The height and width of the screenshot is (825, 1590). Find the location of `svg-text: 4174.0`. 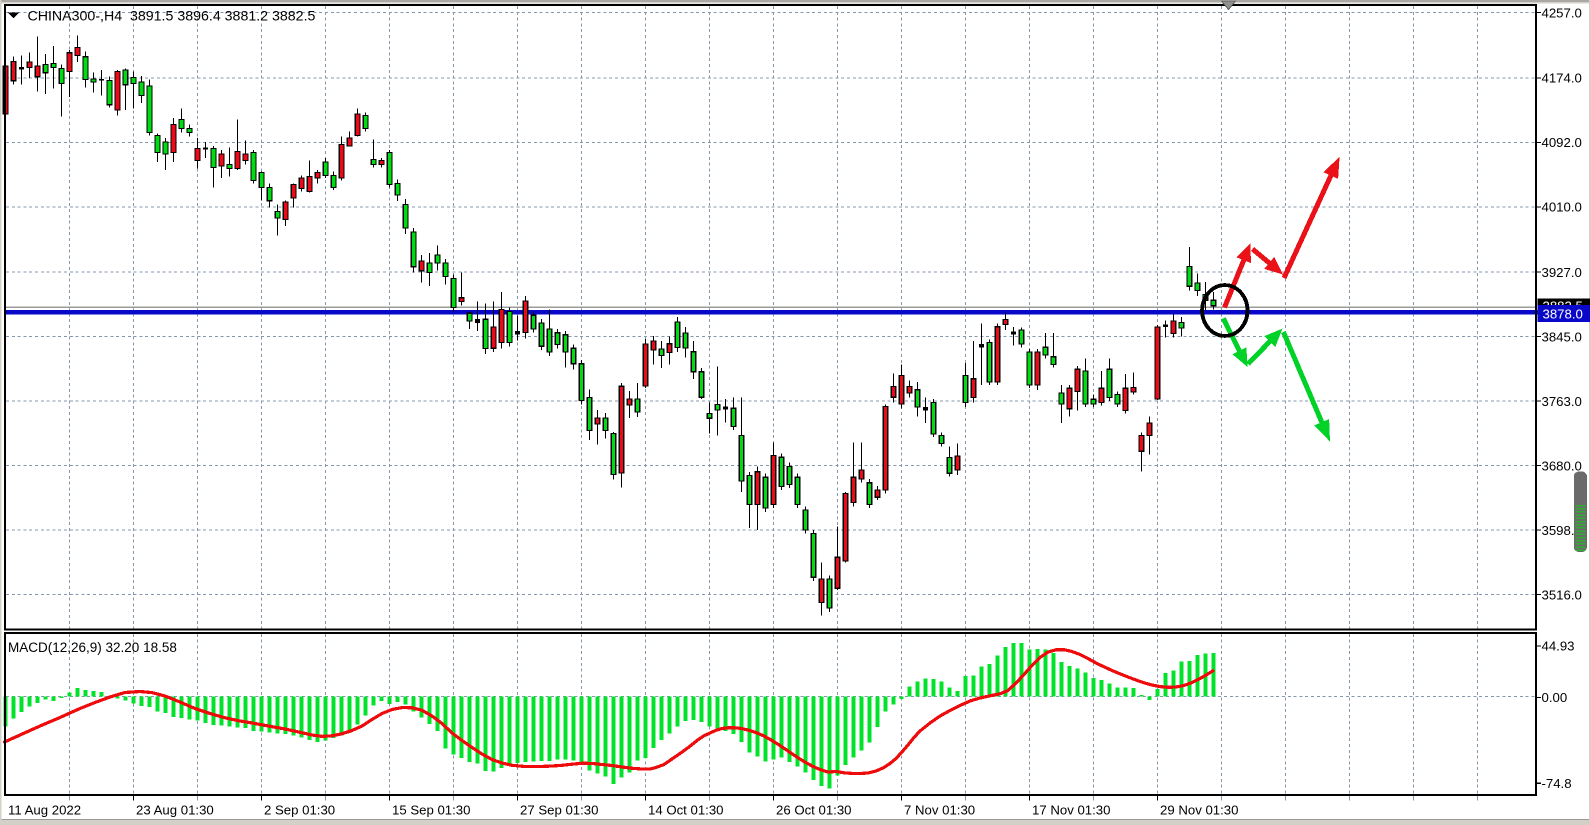

svg-text: 4174.0 is located at coordinates (1562, 78).